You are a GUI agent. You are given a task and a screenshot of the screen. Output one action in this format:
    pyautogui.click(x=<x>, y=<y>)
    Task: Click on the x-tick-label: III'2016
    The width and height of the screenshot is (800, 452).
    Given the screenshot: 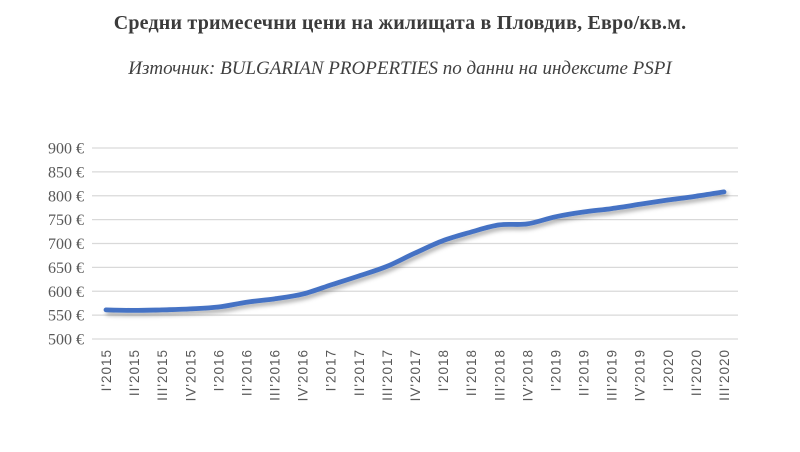 What is the action you would take?
    pyautogui.click(x=275, y=375)
    